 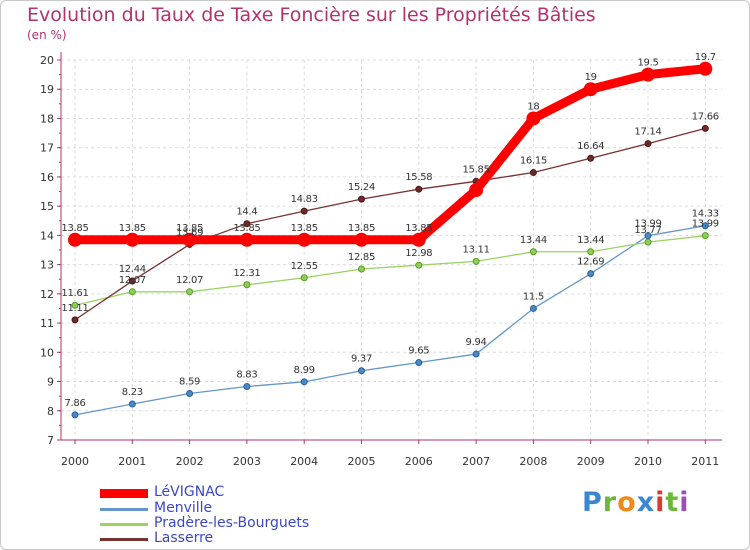 What do you see at coordinates (189, 492) in the screenshot?
I see `legend-label-levignac: LéVIGNAC` at bounding box center [189, 492].